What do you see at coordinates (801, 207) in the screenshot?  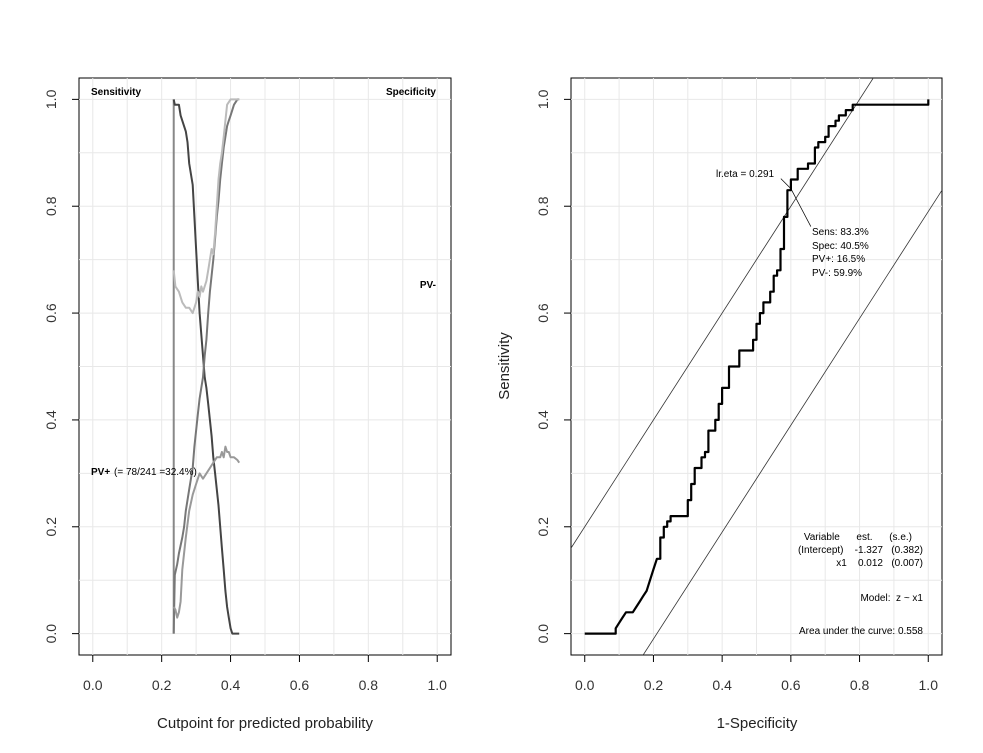 I see `stats-leader-line` at bounding box center [801, 207].